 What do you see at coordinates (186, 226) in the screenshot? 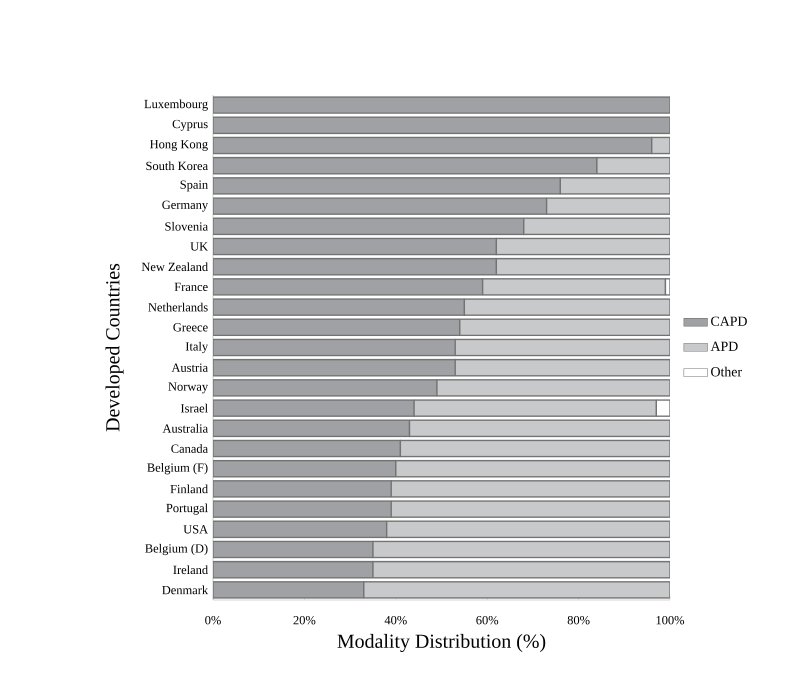
I see `y-tick-label: Slovenia` at bounding box center [186, 226].